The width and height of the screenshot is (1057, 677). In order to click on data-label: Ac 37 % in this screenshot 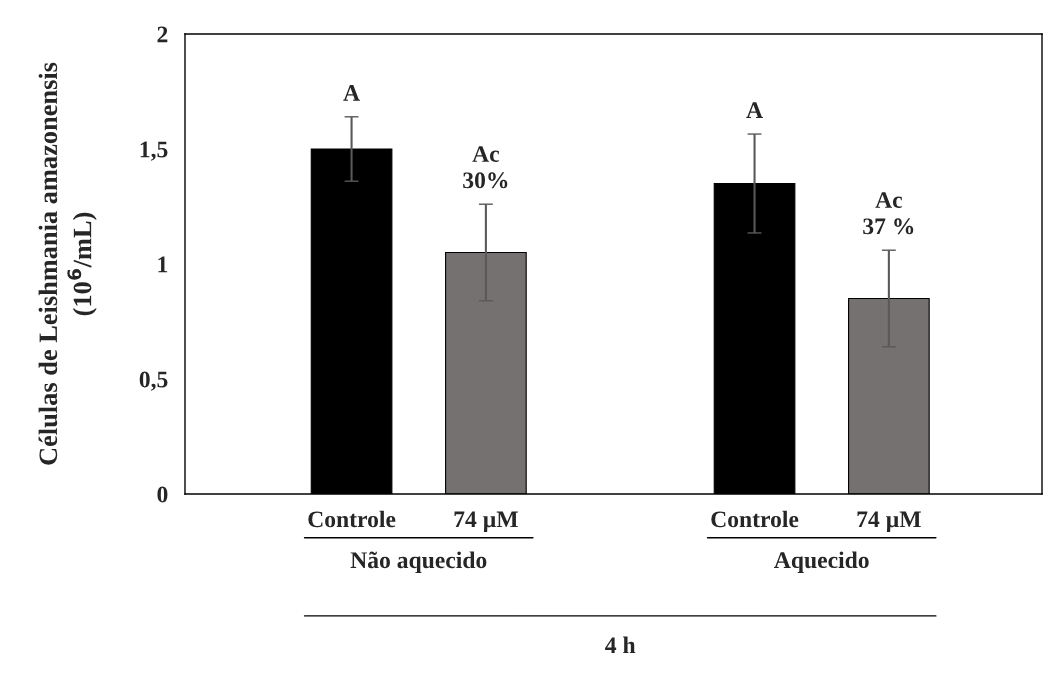, I will do `click(888, 213)`.